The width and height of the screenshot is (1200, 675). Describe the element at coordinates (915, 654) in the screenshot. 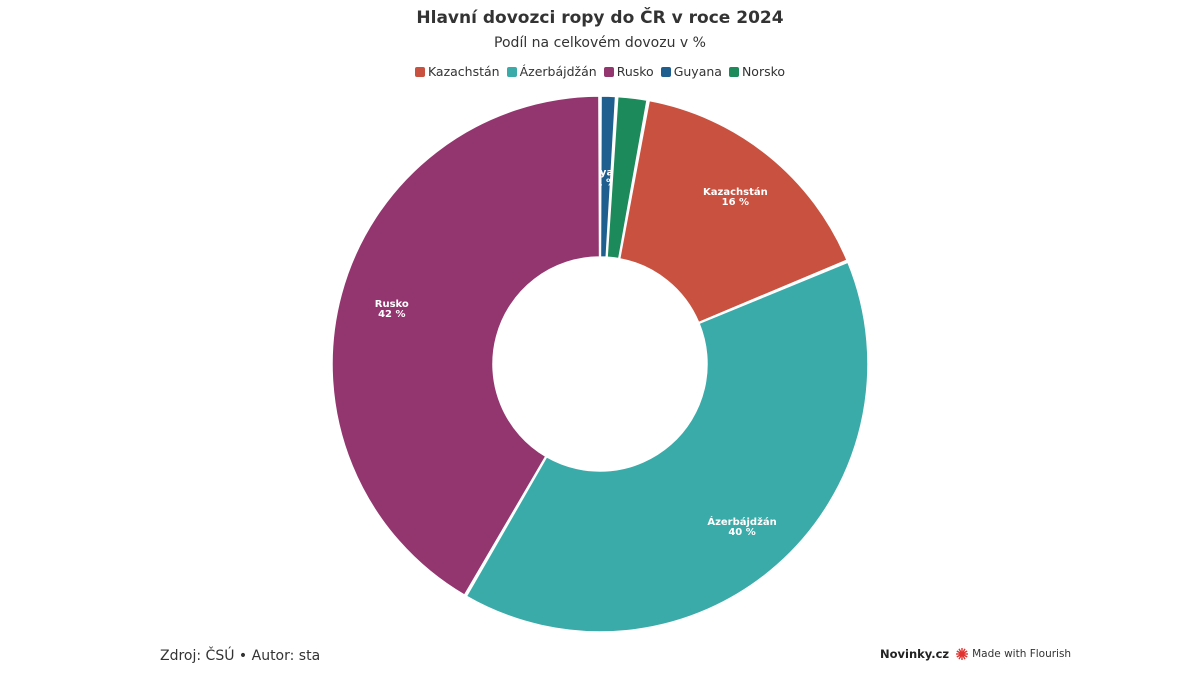

I see `brand-logo: Novinky.cz` at that location.